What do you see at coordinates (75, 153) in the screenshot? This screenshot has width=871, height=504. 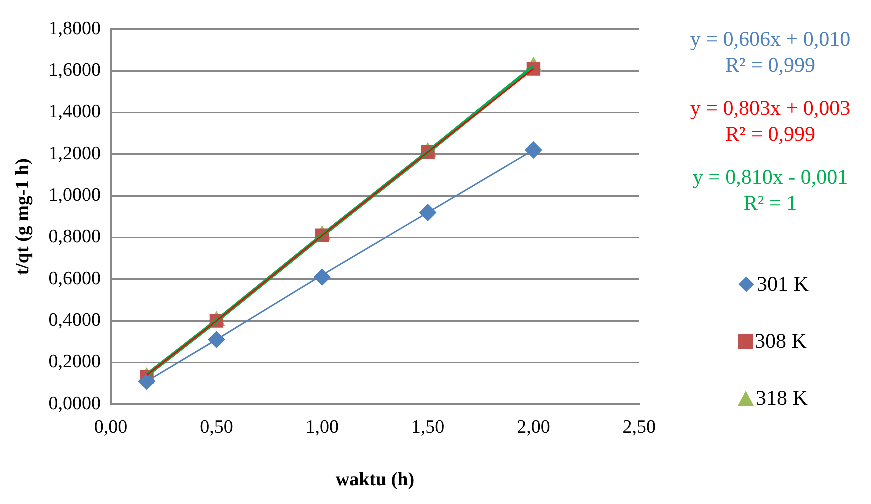 I see `y-tick-label: 1,2000` at bounding box center [75, 153].